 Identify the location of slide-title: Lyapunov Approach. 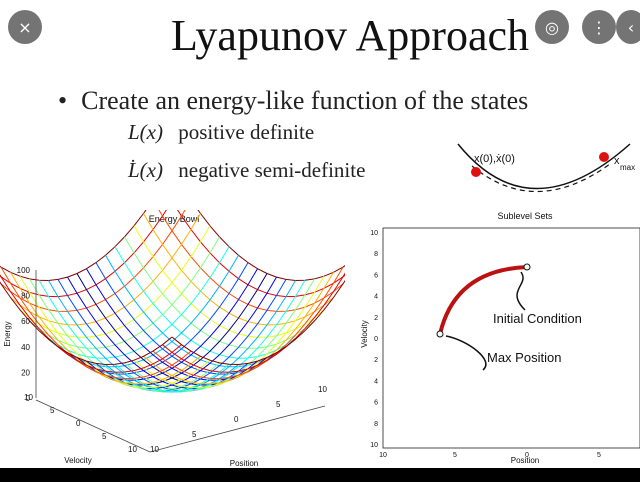
(350, 35).